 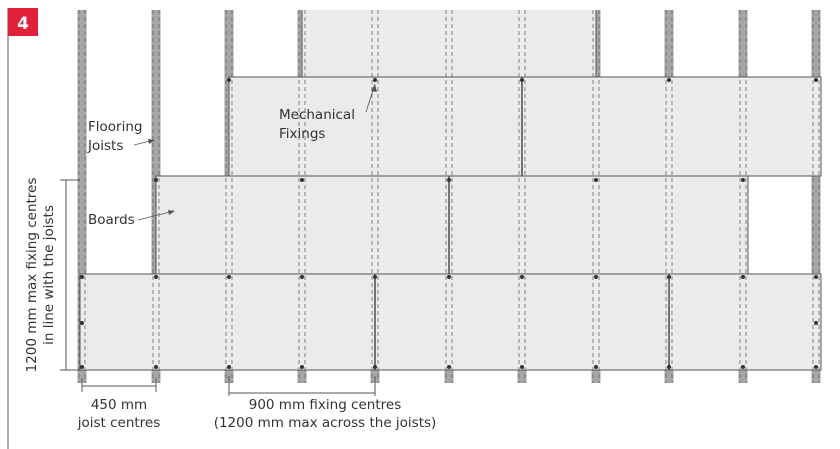 I want to click on figure-number: 4, so click(x=23, y=24).